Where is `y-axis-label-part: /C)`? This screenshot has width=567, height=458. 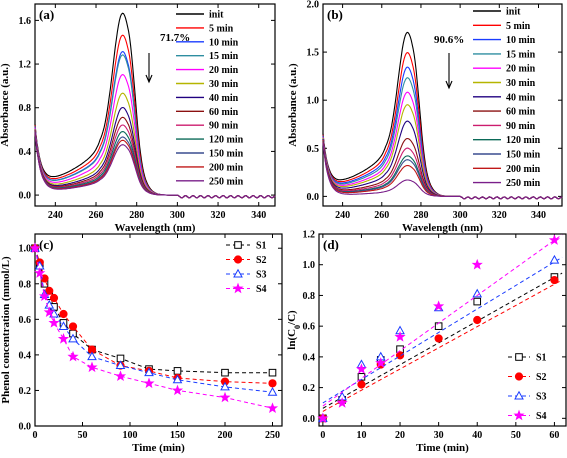 y-axis-label-part: /C) is located at coordinates (292, 318).